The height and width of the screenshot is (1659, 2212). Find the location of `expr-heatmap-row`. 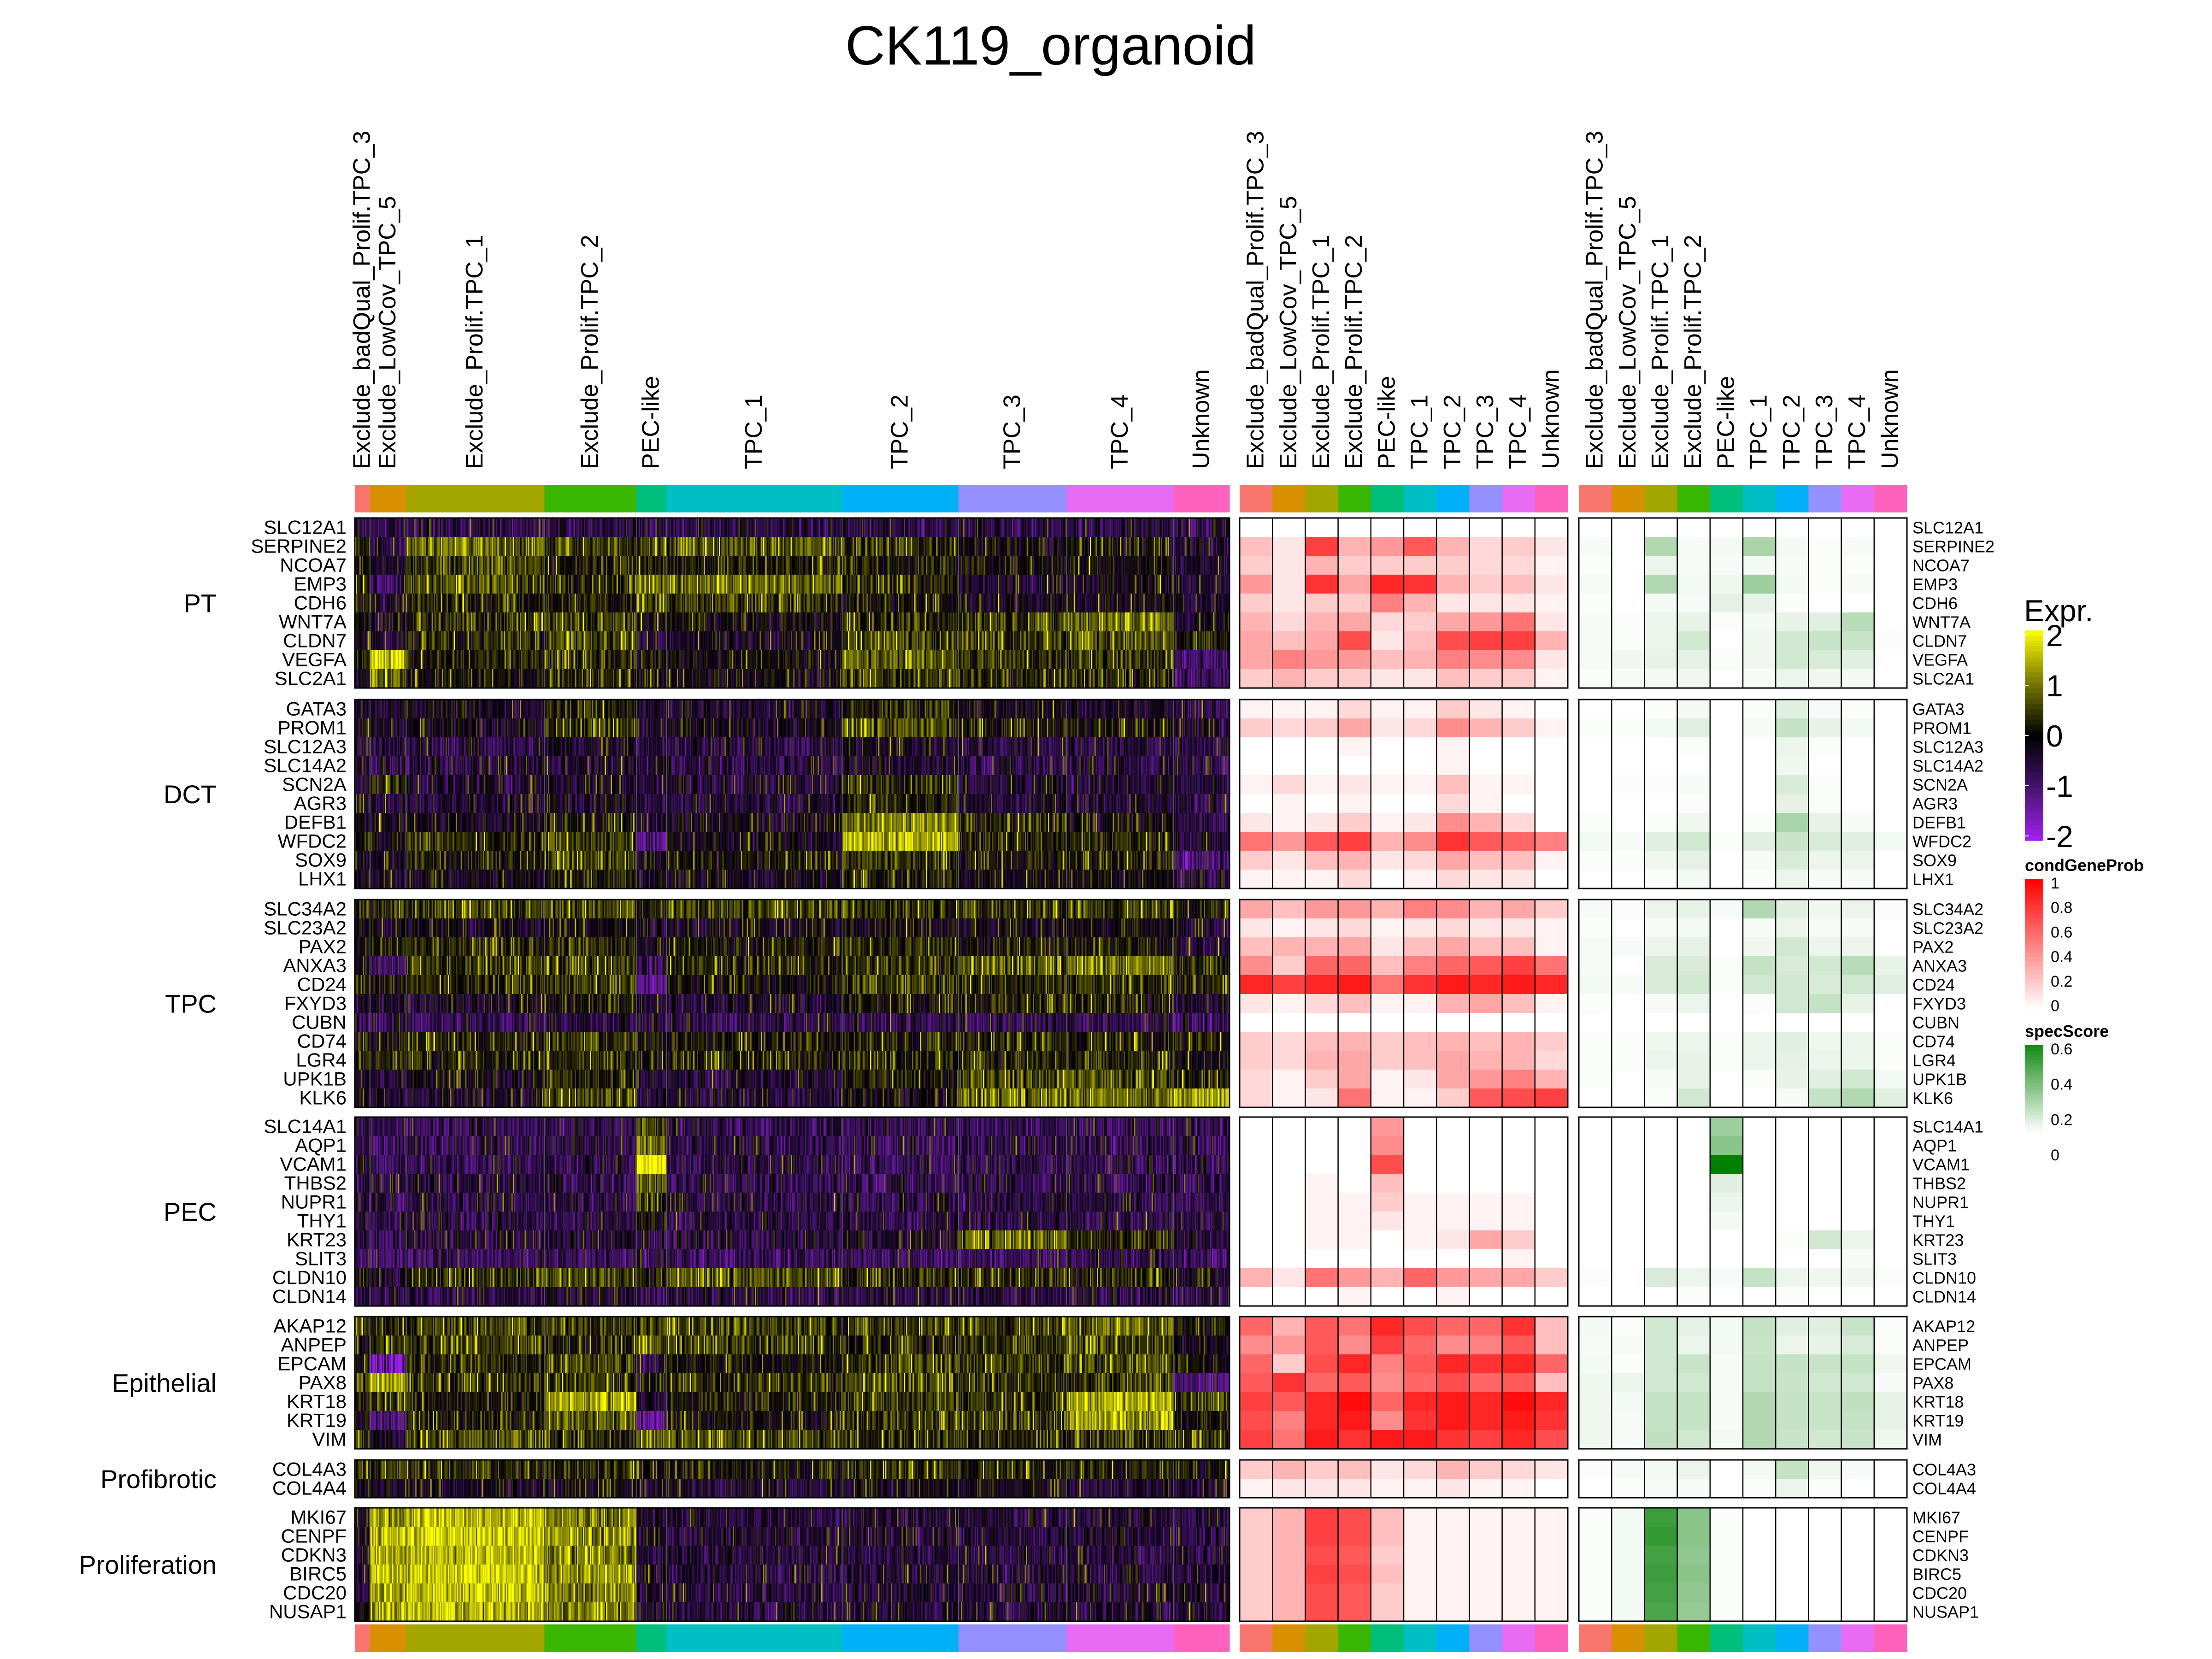

expr-heatmap-row is located at coordinates (792, 641).